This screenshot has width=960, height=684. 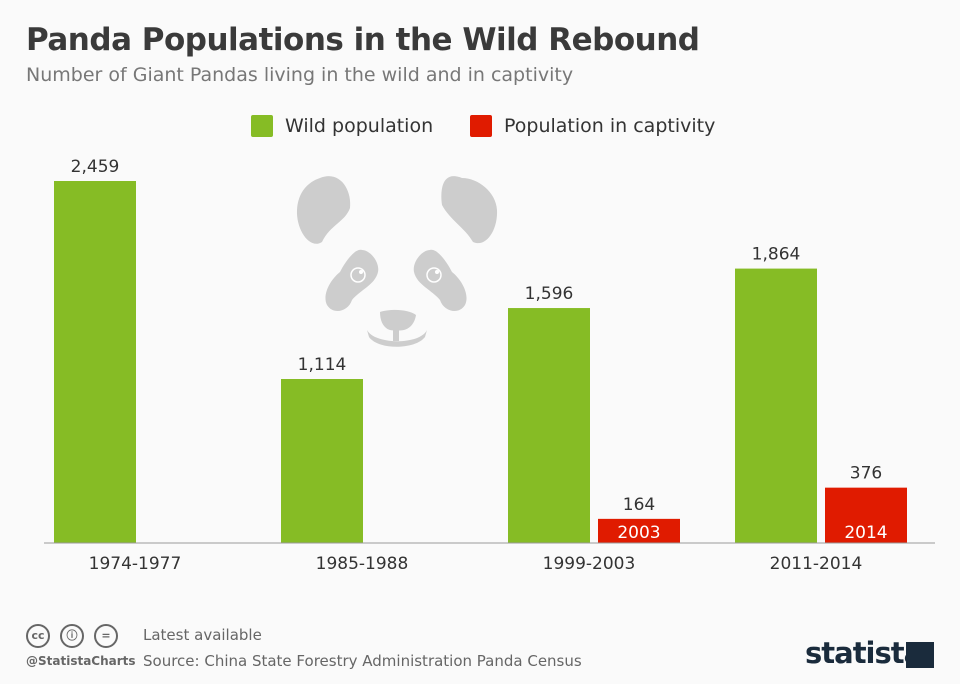 What do you see at coordinates (549, 294) in the screenshot?
I see `data-label: 1,596` at bounding box center [549, 294].